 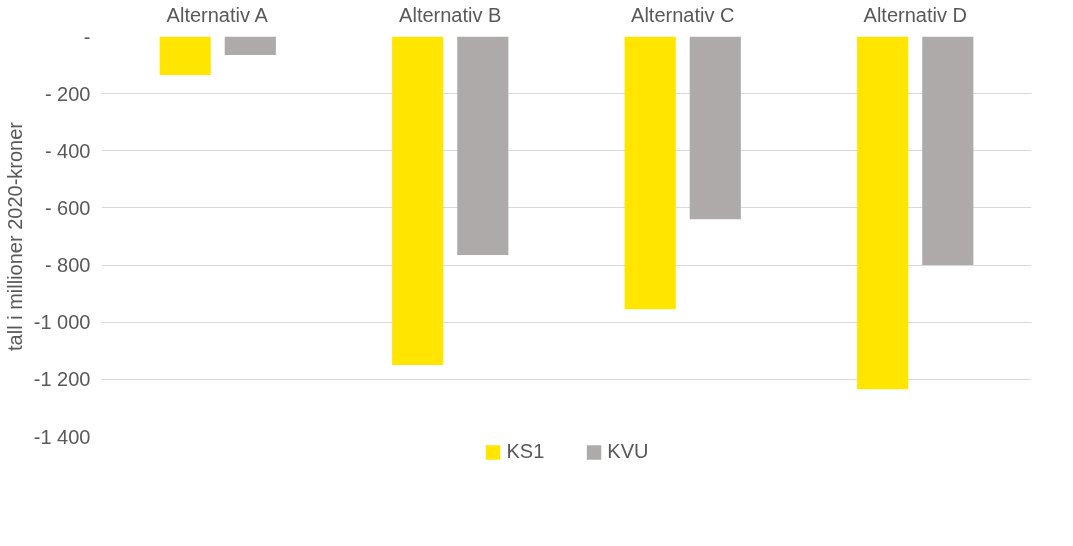 I want to click on y-tick-label: -1 000, so click(x=62, y=322).